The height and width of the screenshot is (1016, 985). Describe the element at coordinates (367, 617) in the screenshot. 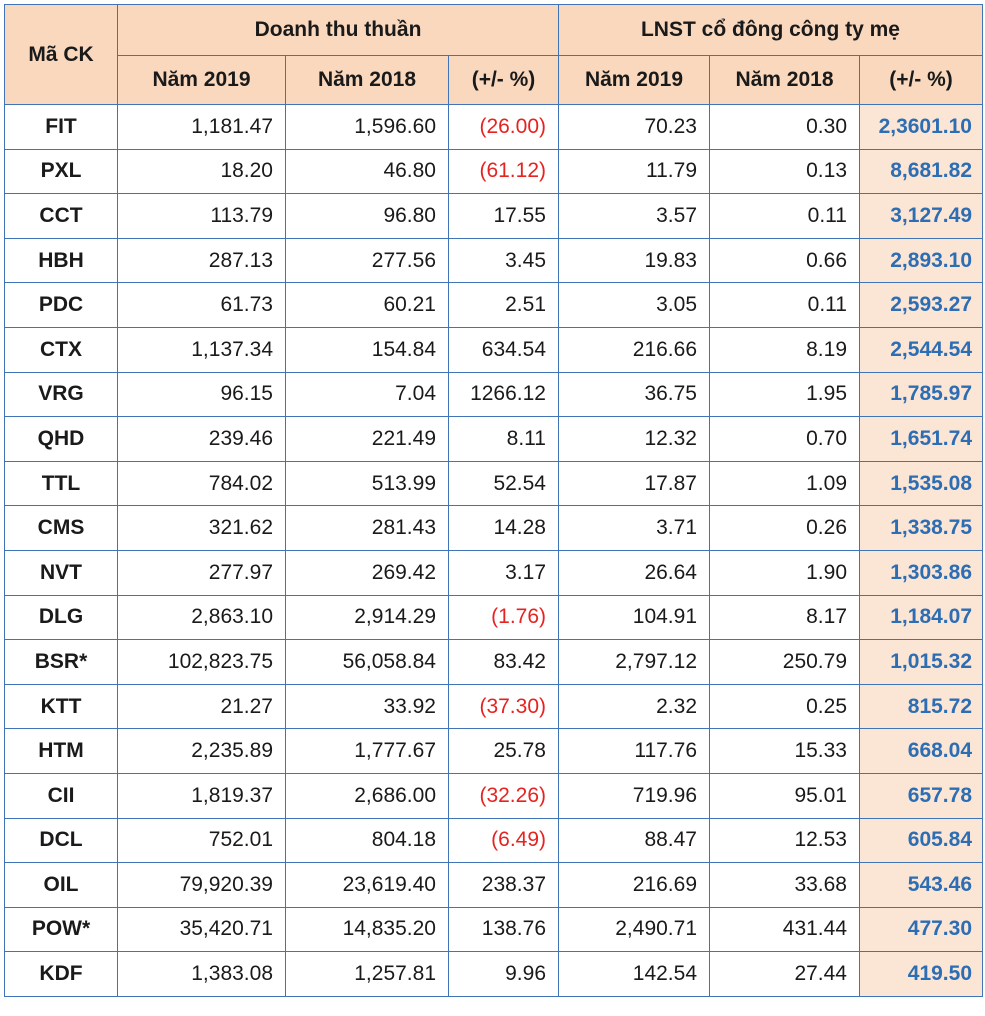

I see `revenue-2018-cell: 2,914.29` at that location.